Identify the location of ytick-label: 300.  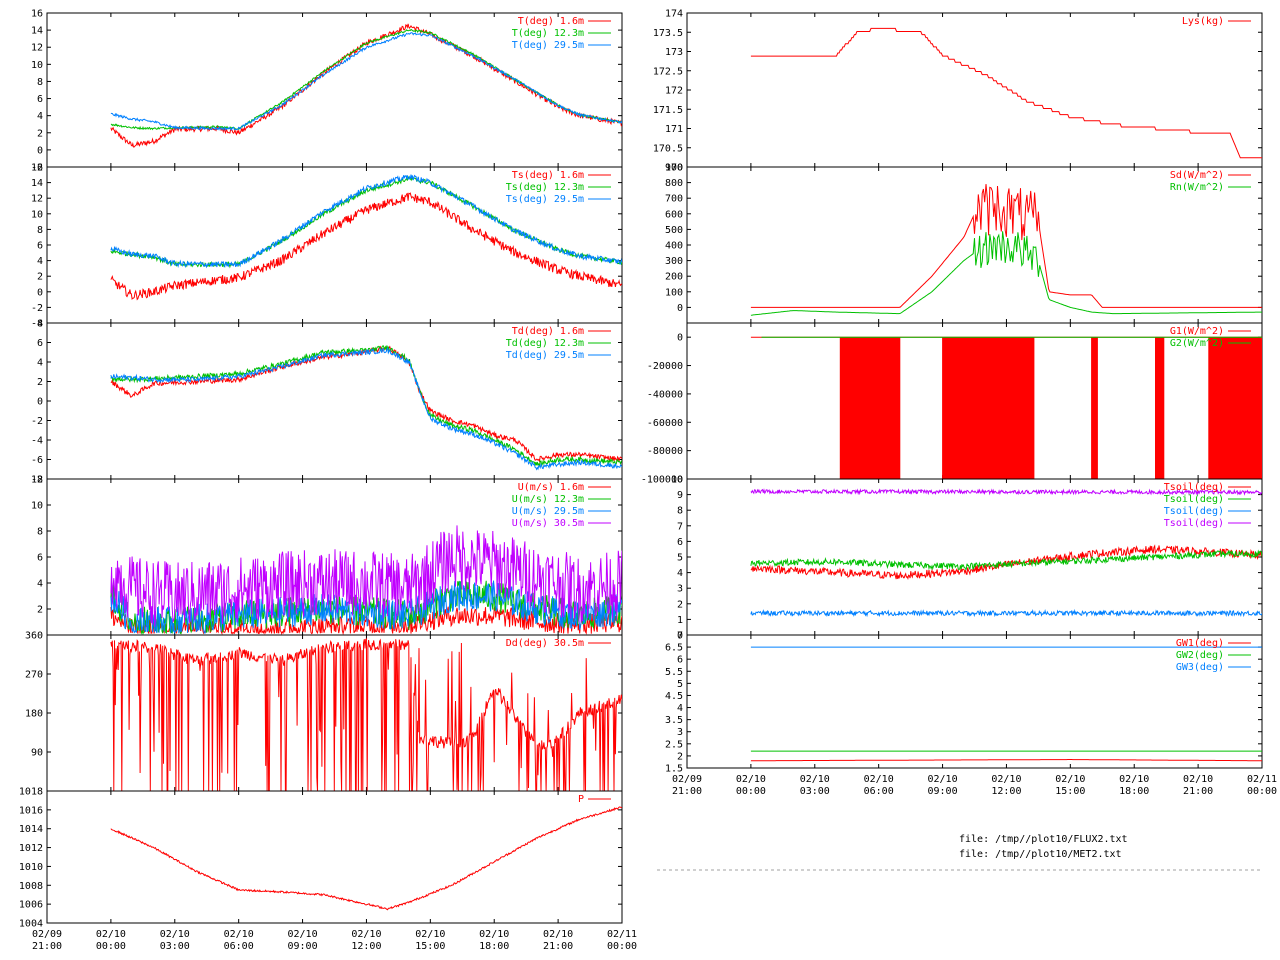
(674, 261).